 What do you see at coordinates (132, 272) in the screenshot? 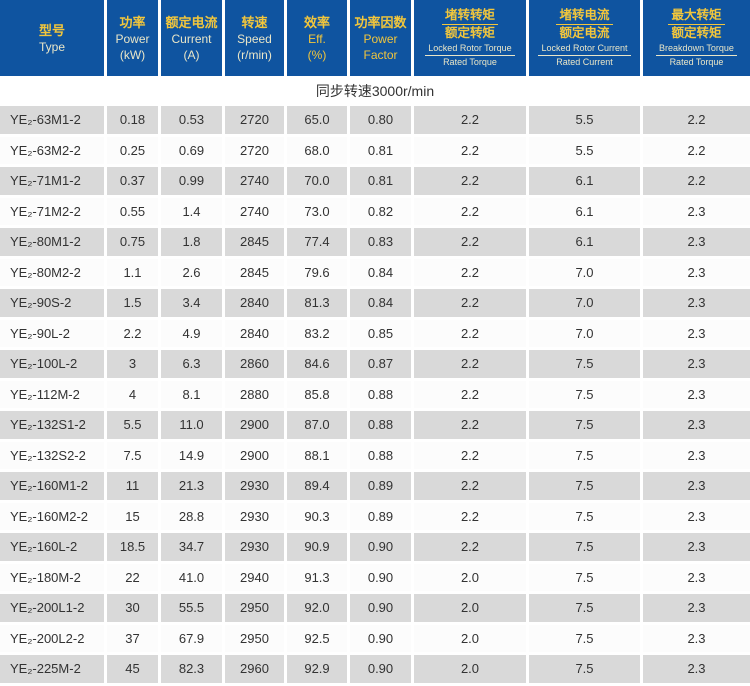
I see `cell-power: 1.1` at bounding box center [132, 272].